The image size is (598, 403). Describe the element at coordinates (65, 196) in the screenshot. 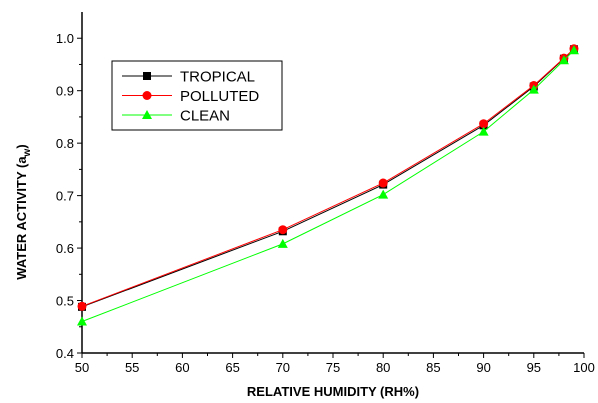

I see `y-tick-label: 0.7` at that location.